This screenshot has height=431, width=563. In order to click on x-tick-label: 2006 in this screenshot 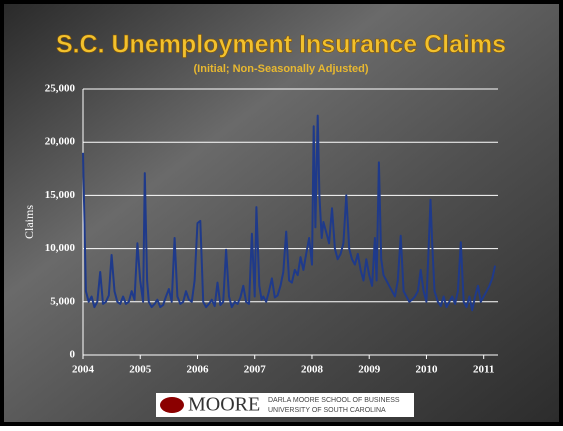, I will do `click(197, 370)`.